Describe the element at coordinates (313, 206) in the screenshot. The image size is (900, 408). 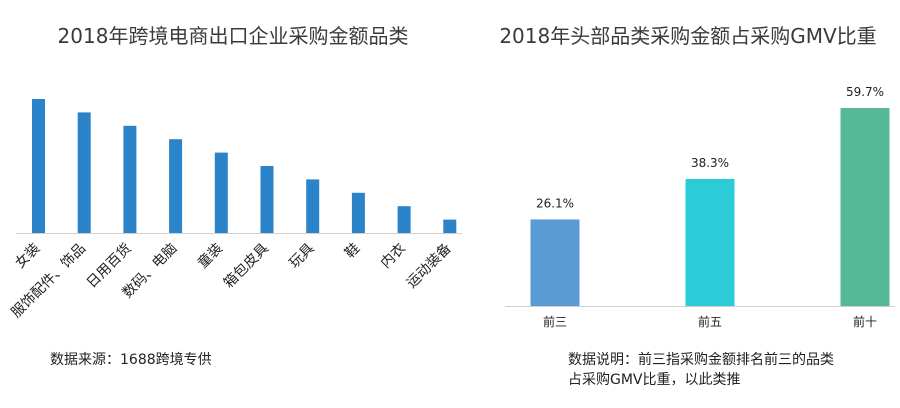
I see `bar-玩具` at that location.